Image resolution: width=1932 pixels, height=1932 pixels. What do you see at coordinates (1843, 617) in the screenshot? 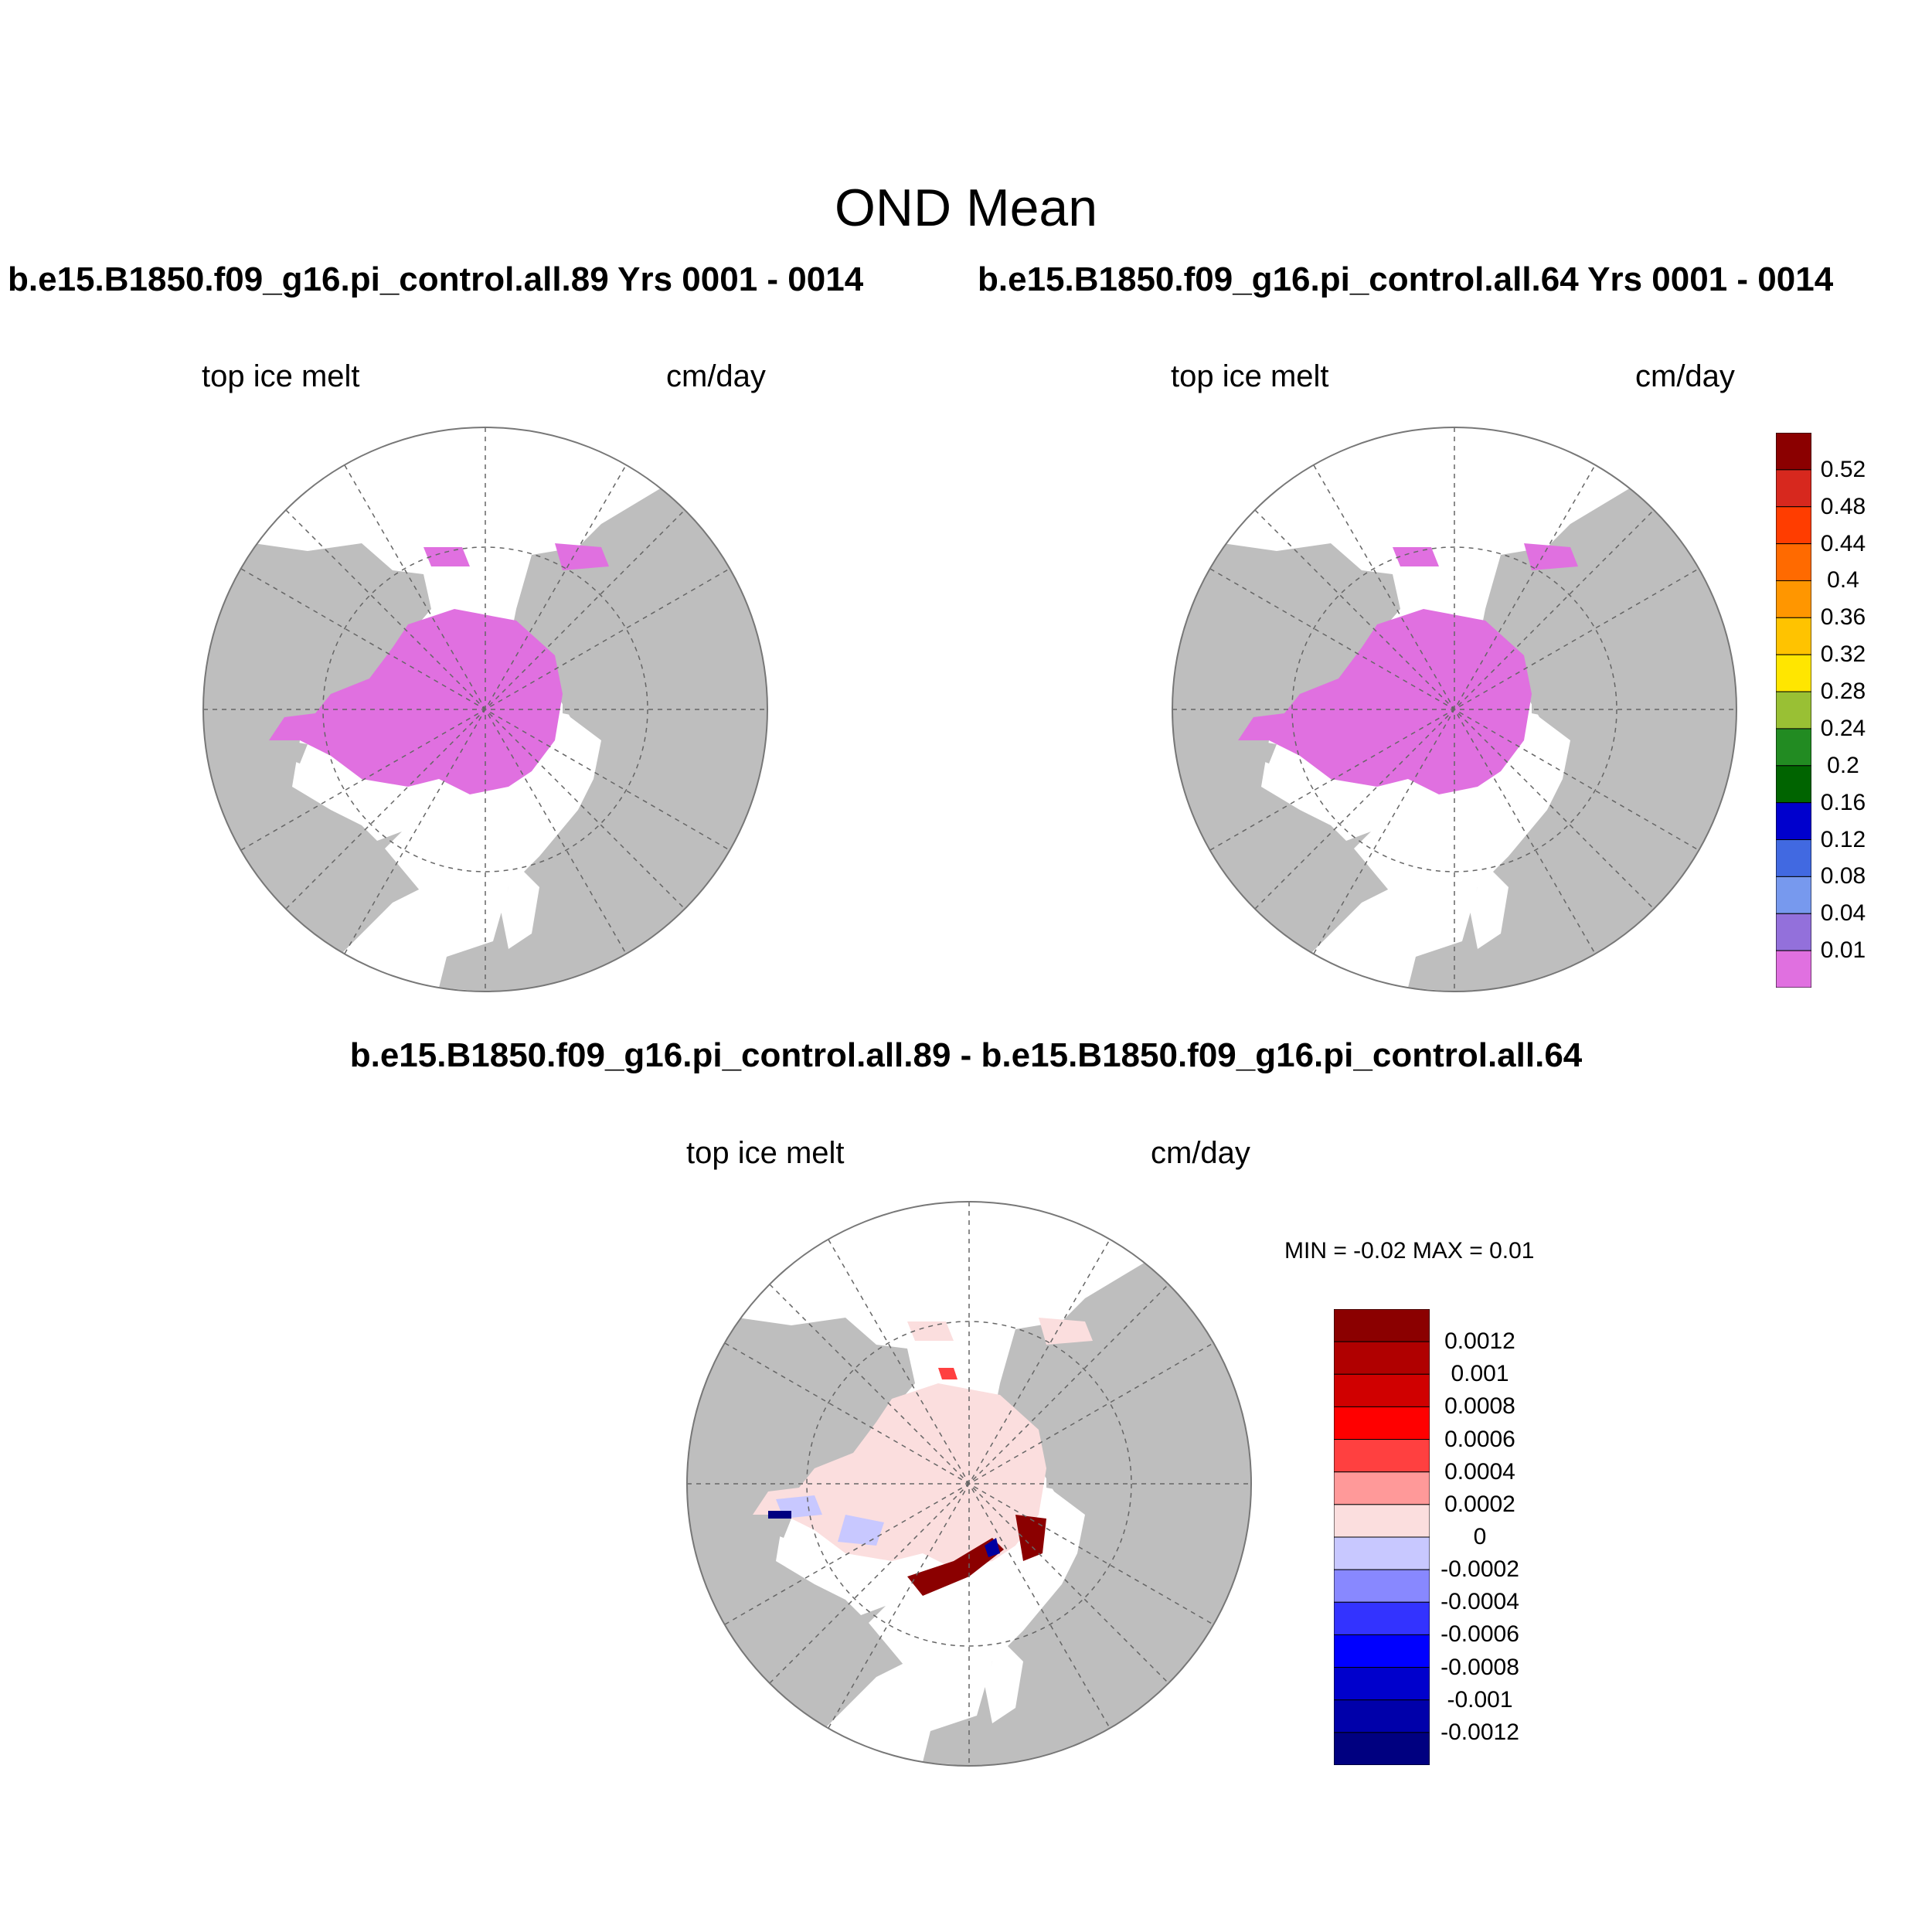
I see `colorbar-tick-label: 0.36` at bounding box center [1843, 617].